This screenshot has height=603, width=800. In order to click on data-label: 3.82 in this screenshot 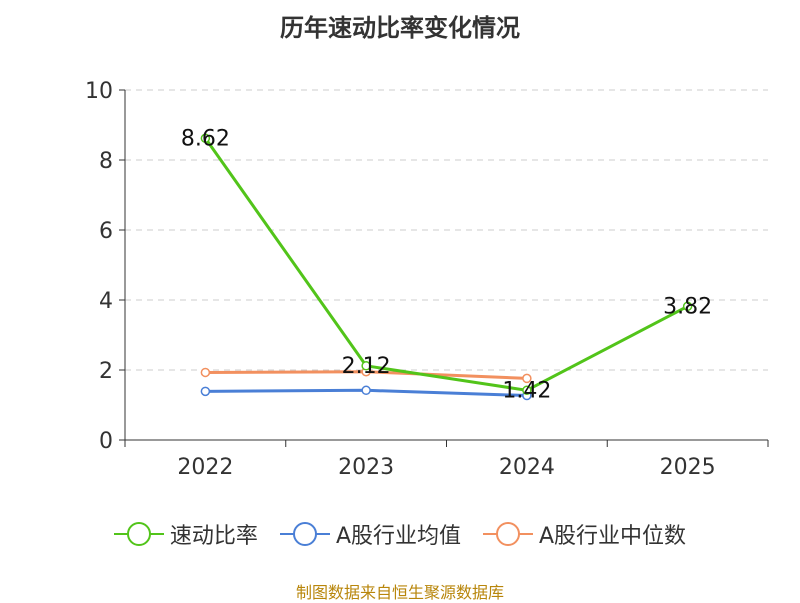, I will do `click(687, 306)`.